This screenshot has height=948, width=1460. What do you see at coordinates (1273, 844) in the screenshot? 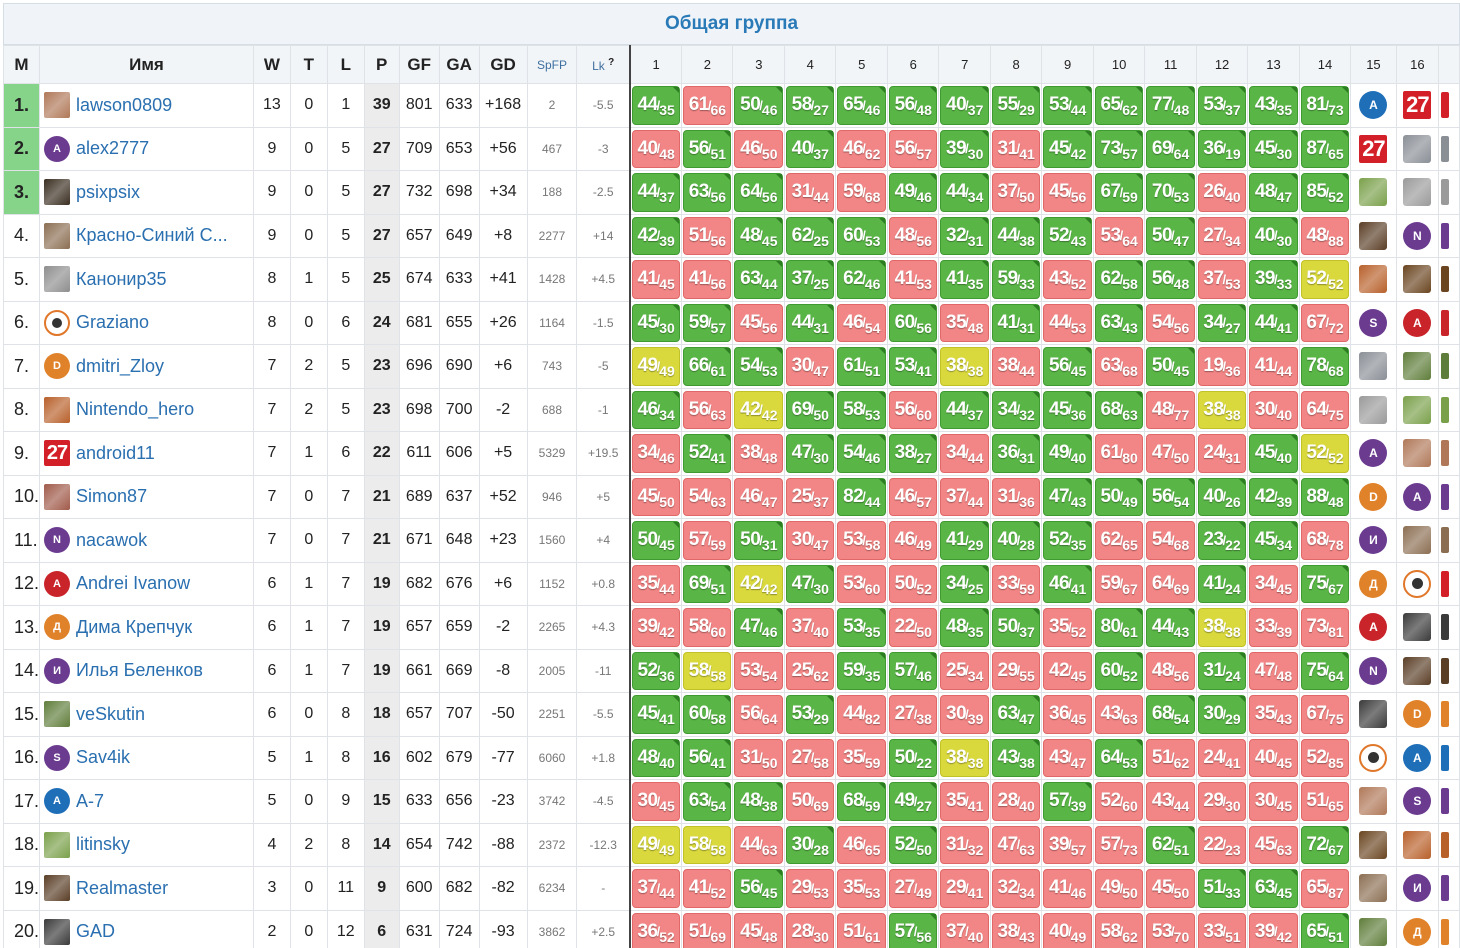
I see `result-cell: 45/63` at bounding box center [1273, 844].